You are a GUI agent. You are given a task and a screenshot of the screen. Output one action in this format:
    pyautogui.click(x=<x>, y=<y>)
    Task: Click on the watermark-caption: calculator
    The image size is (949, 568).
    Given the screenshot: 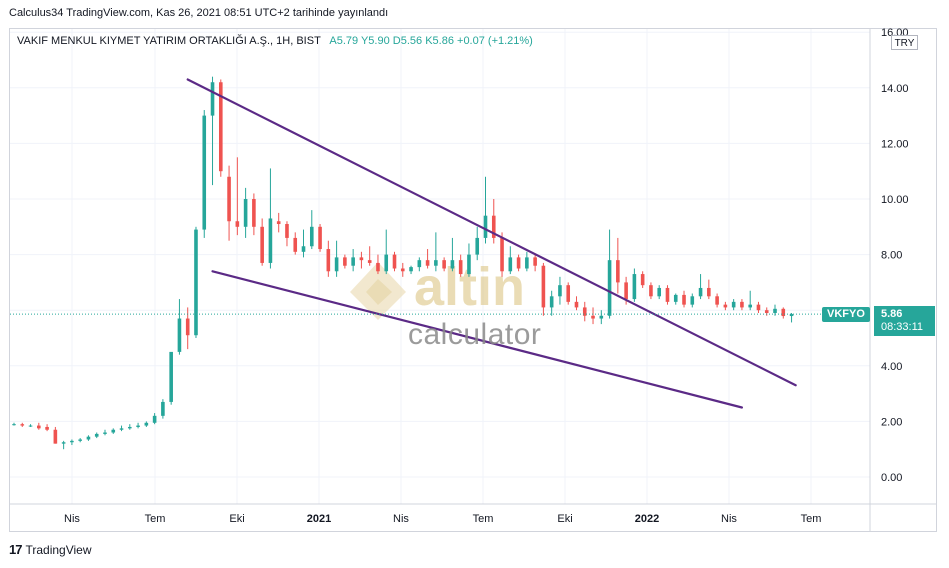 What is the action you would take?
    pyautogui.click(x=475, y=334)
    